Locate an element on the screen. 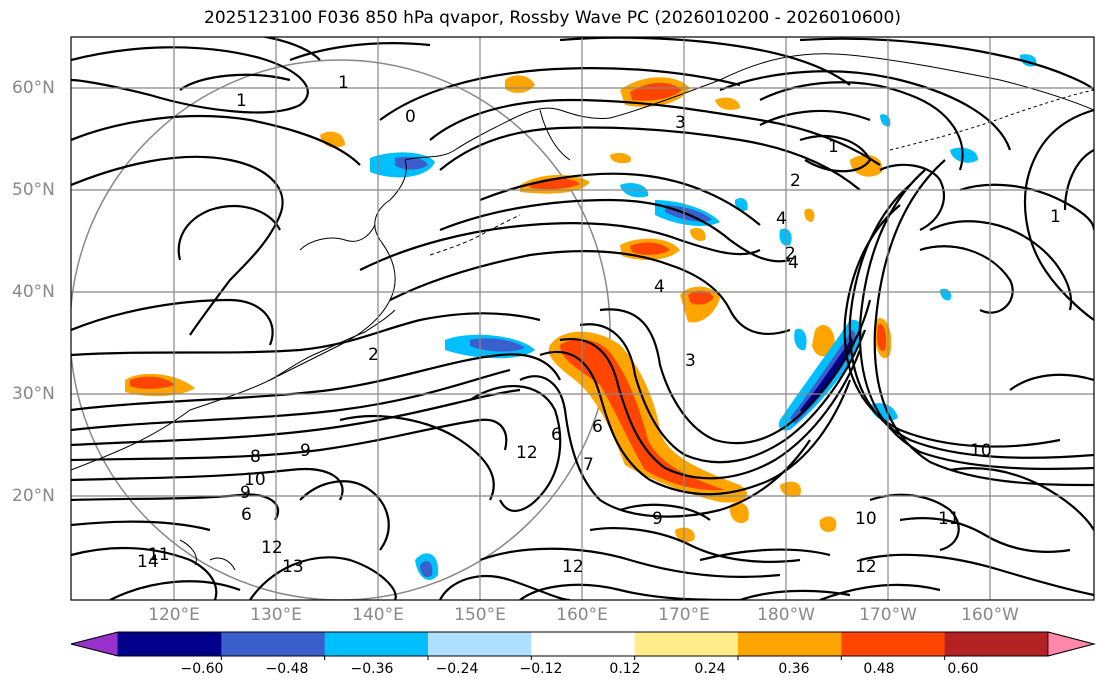 This screenshot has height=692, width=1105. lat-tick-60n: 60°N is located at coordinates (33, 88).